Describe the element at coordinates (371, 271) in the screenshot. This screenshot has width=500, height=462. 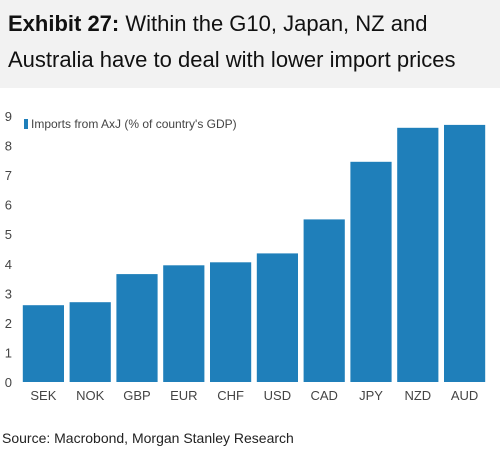
I see `bar-jpy` at that location.